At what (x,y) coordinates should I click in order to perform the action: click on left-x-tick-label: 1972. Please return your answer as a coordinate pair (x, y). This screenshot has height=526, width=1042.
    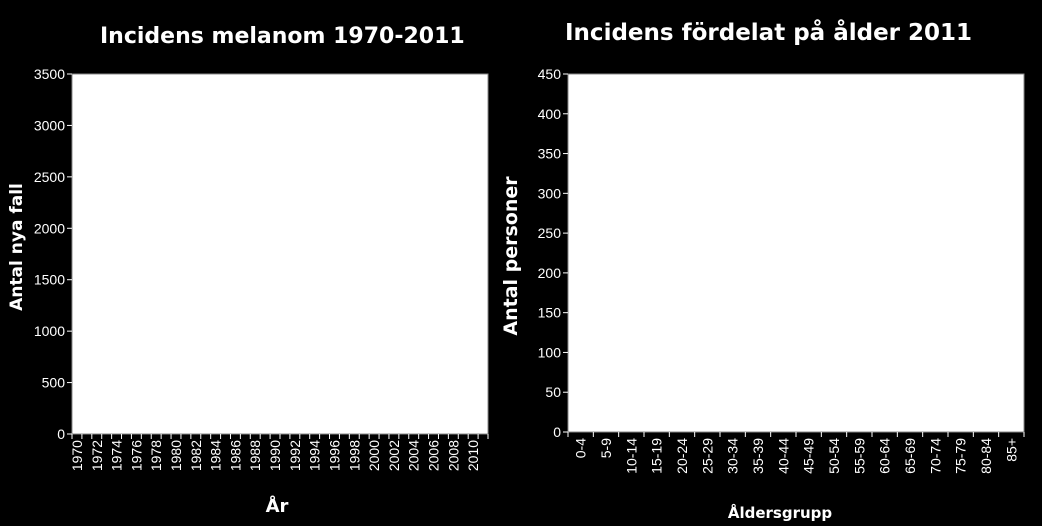
    Looking at the image, I should click on (97, 455).